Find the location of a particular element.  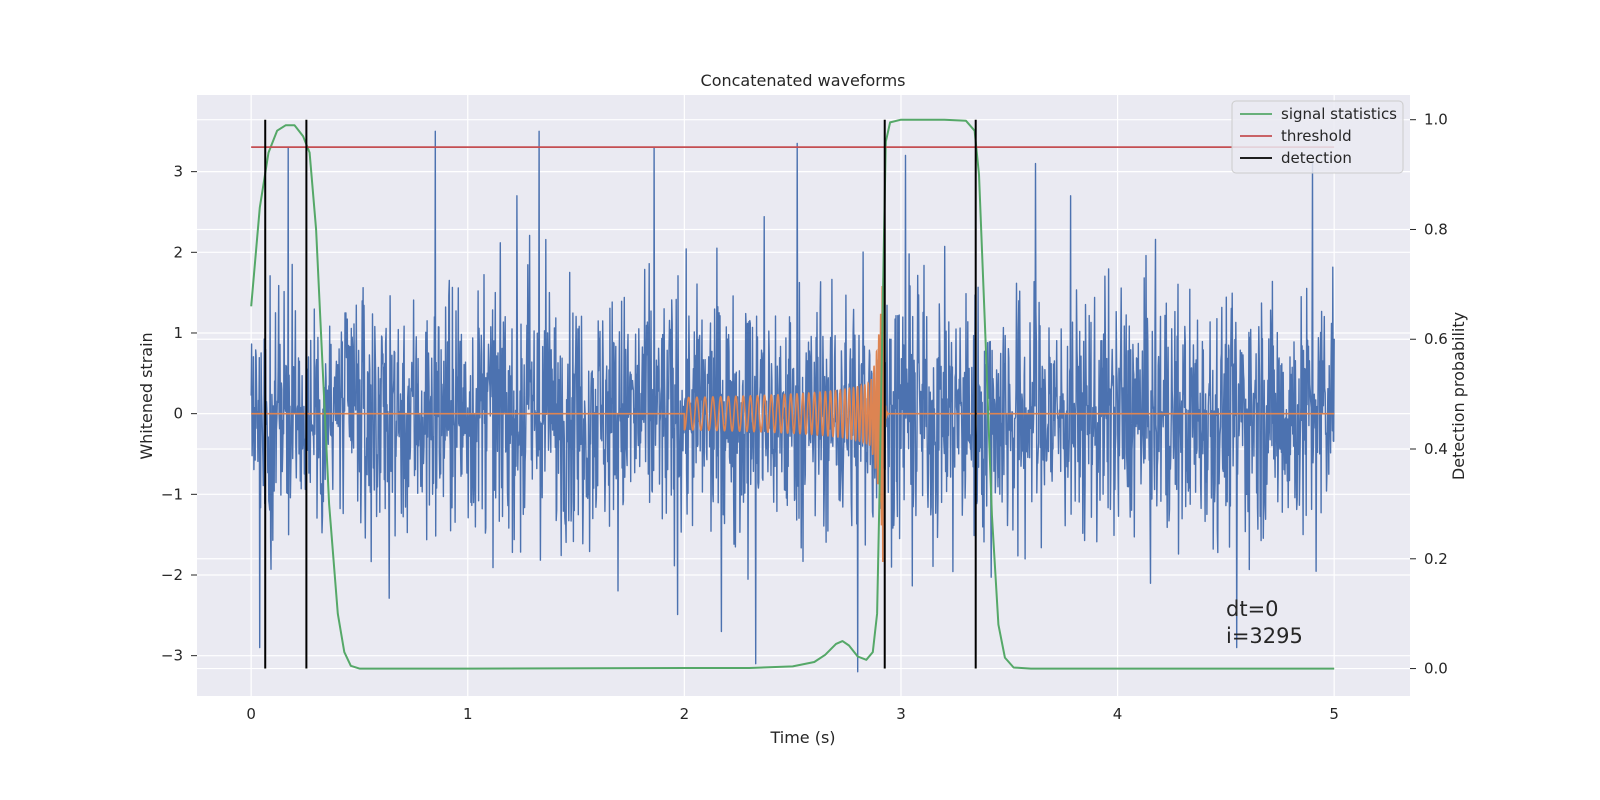

x-axis-label: Time (s) is located at coordinates (802, 737).